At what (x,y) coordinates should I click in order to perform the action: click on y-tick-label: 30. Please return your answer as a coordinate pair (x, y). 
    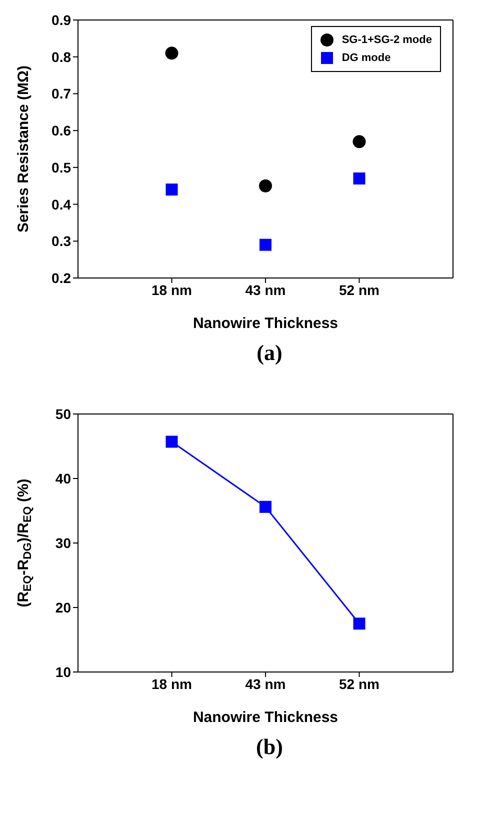
    Looking at the image, I should click on (63, 542).